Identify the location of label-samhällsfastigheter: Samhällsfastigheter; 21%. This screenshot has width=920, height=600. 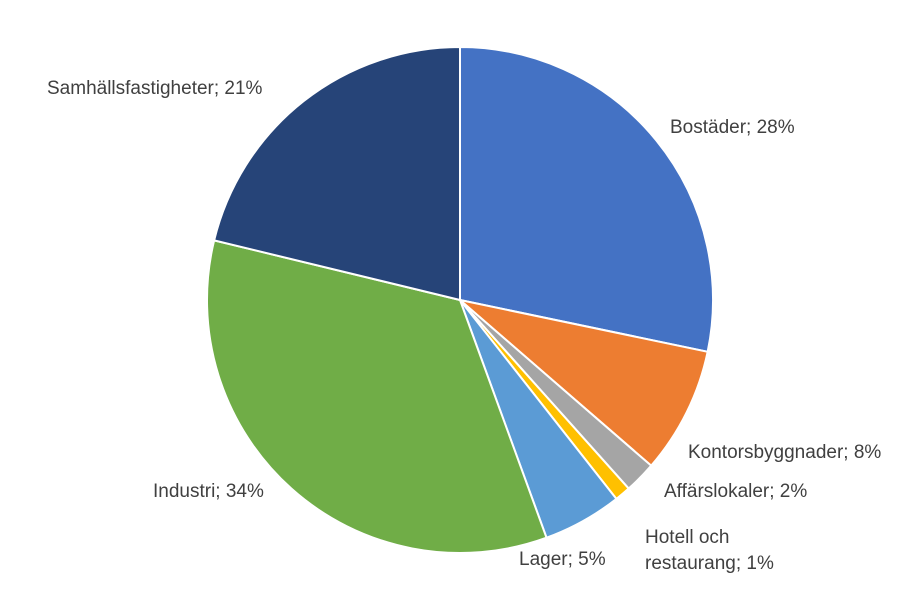
(155, 88).